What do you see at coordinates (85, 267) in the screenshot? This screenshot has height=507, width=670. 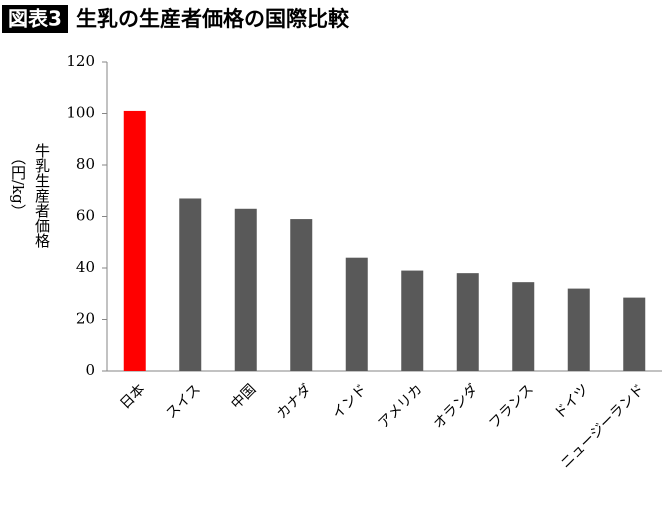 I see `y-tick-label: 40` at bounding box center [85, 267].